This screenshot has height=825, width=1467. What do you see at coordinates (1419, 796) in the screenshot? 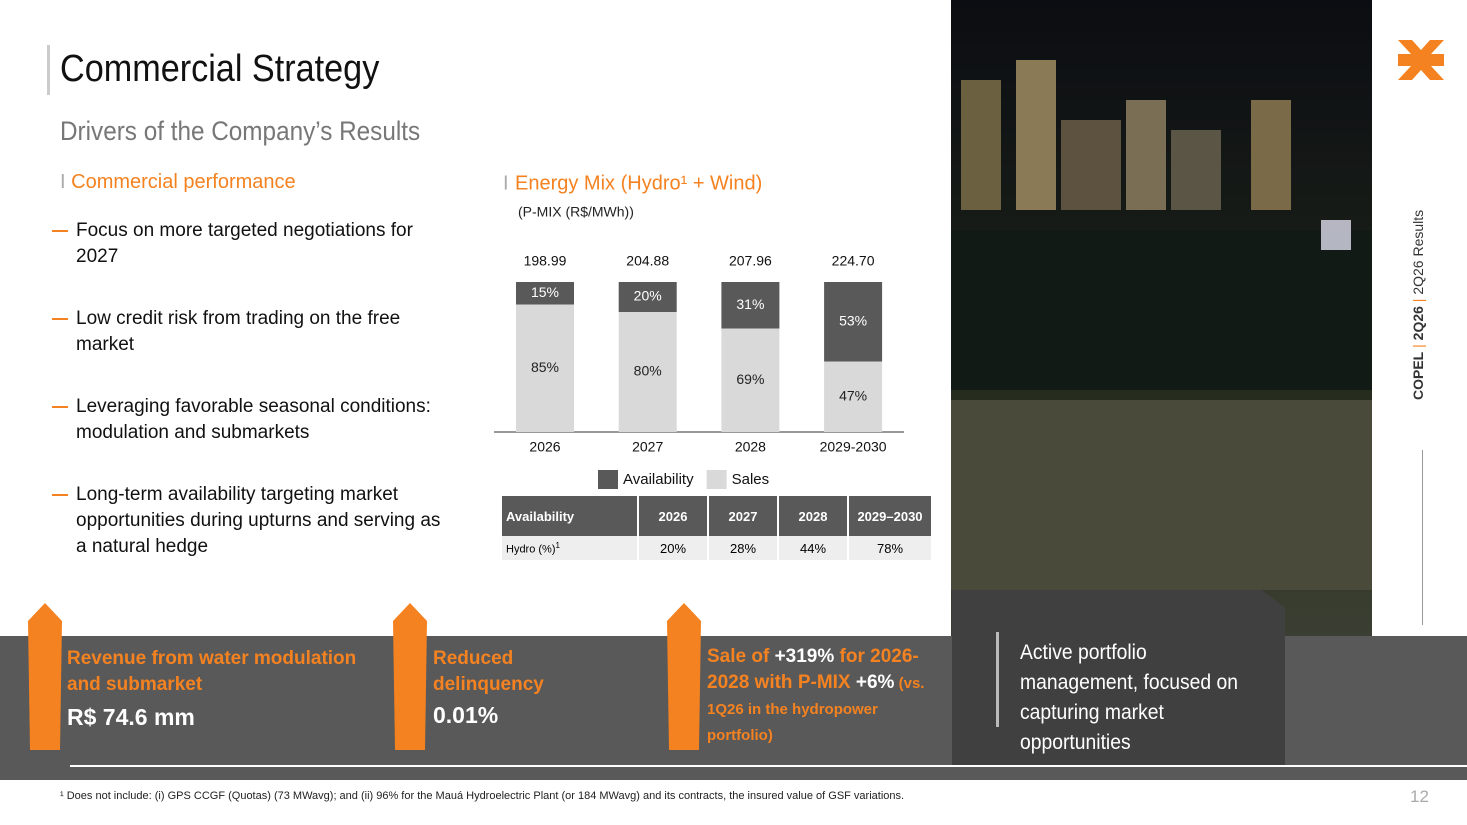
I see `page-number: 12` at bounding box center [1419, 796].